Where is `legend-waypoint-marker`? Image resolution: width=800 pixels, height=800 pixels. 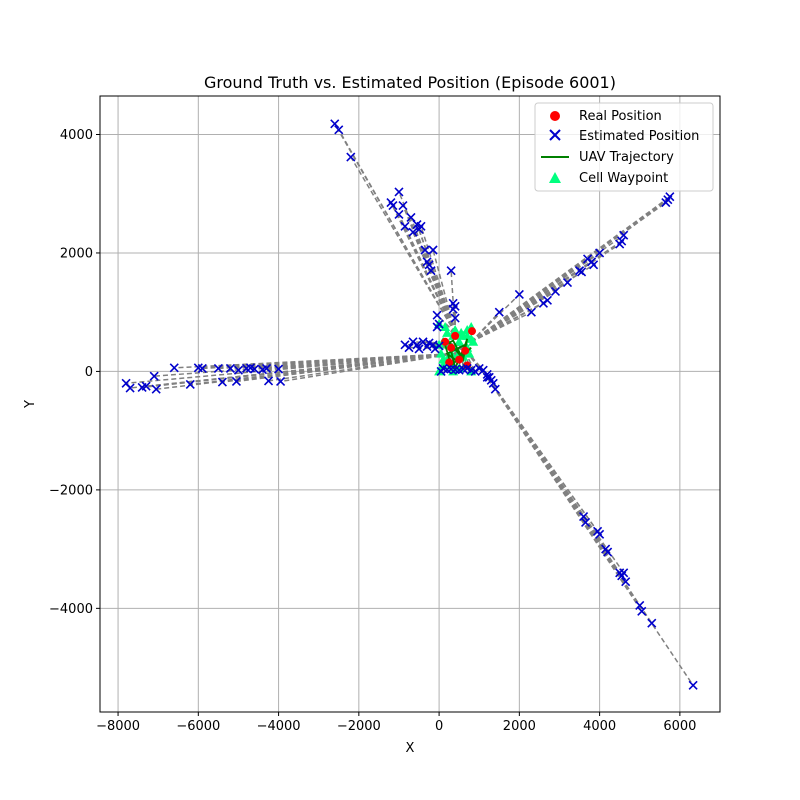
legend-waypoint-marker is located at coordinates (555, 177).